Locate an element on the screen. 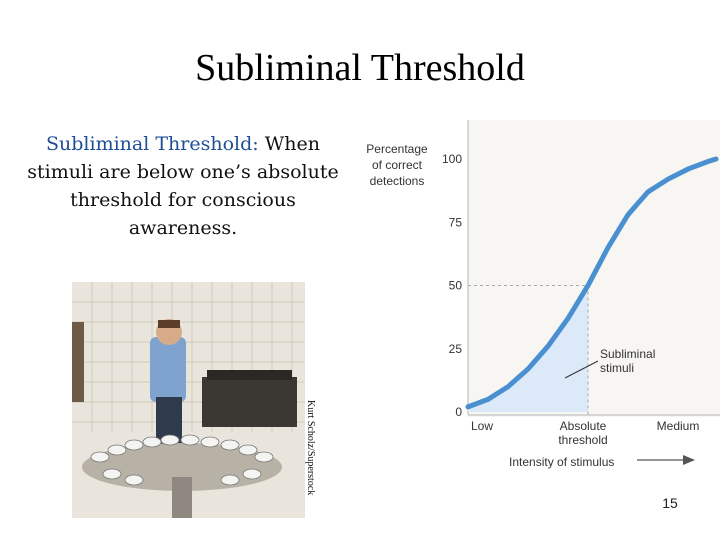 The image size is (720, 540). x-axis-arrow-head is located at coordinates (689, 460).